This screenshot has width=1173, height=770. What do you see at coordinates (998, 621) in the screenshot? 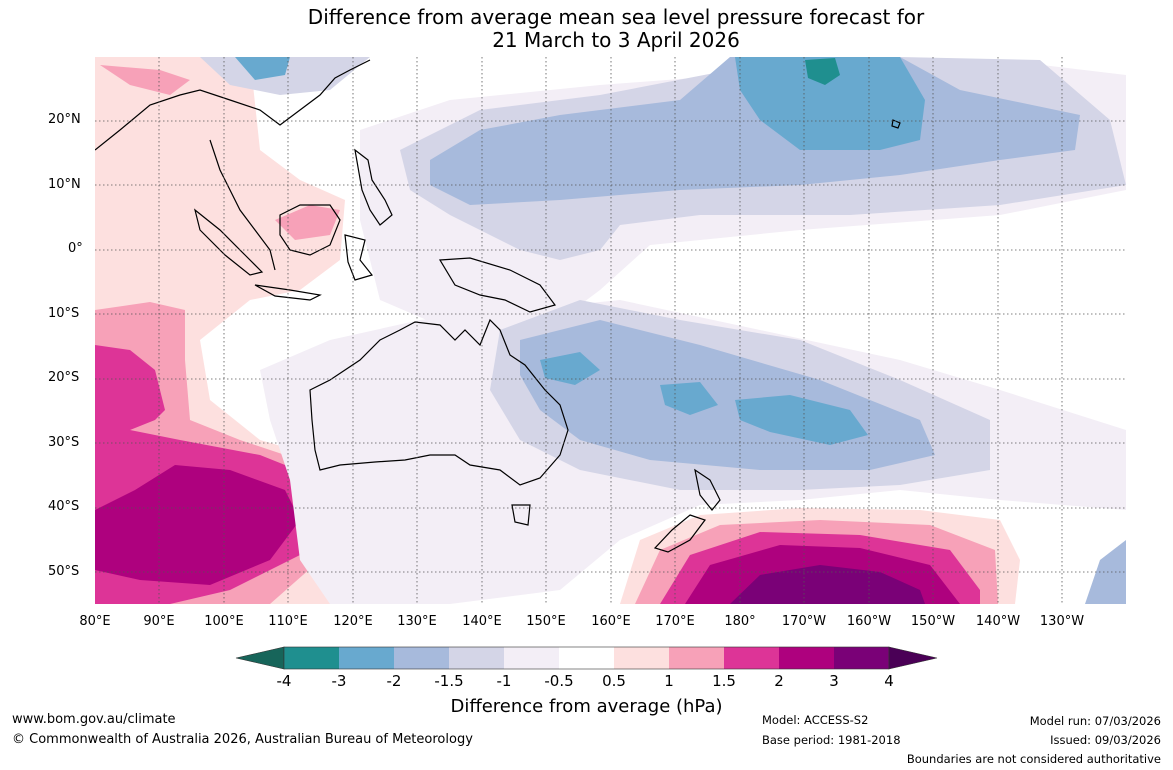
I see `lon-label-140w: 140°W` at bounding box center [998, 621].